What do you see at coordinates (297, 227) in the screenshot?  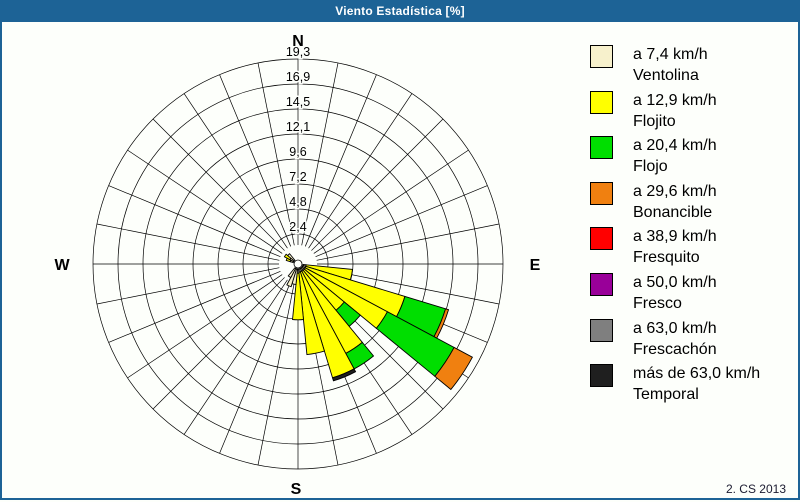 I see `radial-tick-label: 2,4` at bounding box center [297, 227].